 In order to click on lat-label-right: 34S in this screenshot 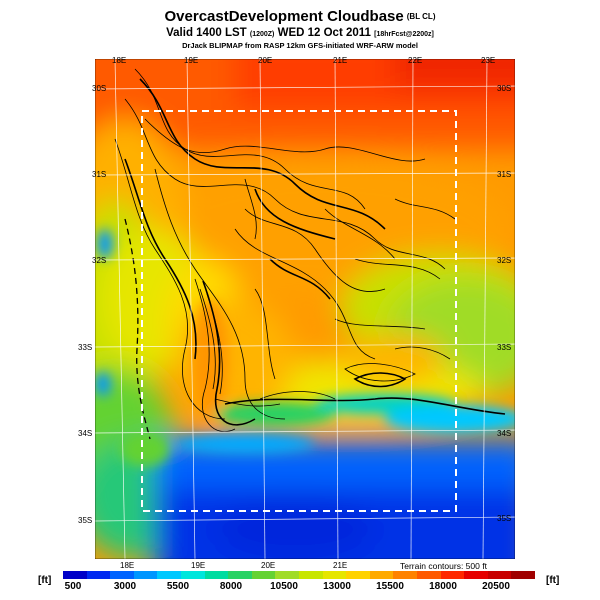, I will do `click(504, 433)`.